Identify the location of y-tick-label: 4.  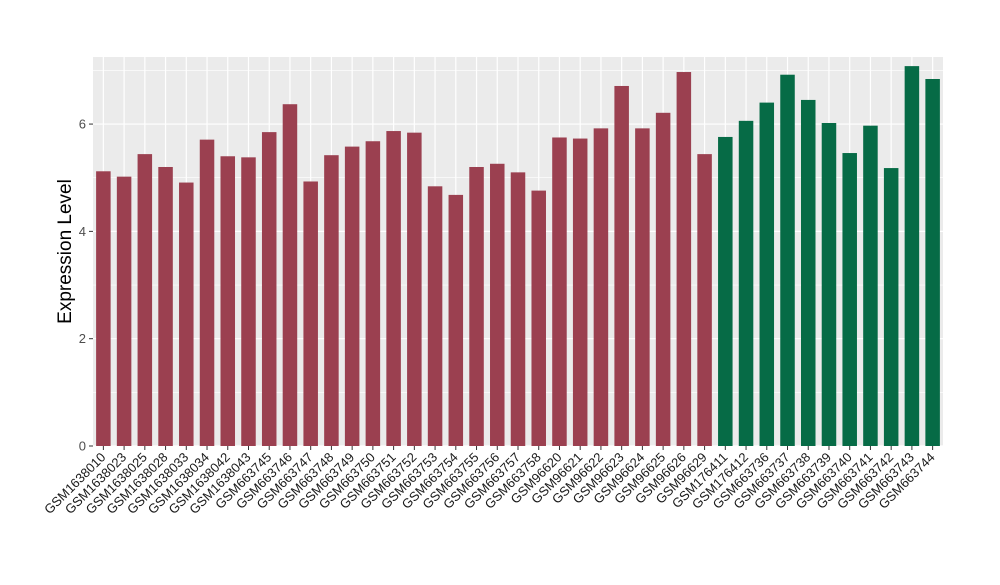
(82, 231).